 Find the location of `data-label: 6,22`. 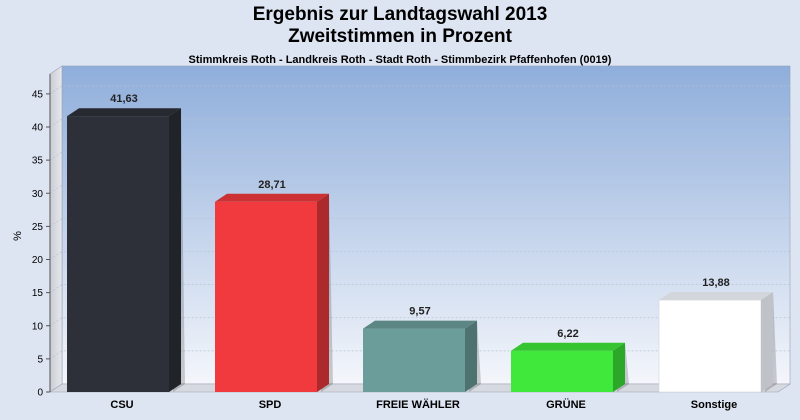

data-label: 6,22 is located at coordinates (567, 334).